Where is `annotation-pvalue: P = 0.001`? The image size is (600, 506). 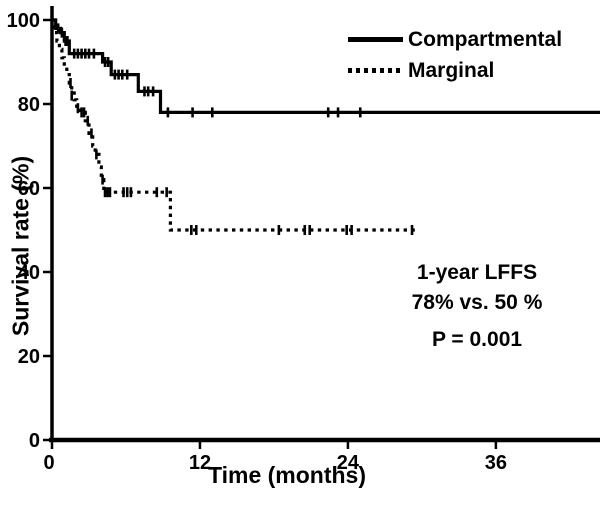 annotation-pvalue: P = 0.001 is located at coordinates (477, 339).